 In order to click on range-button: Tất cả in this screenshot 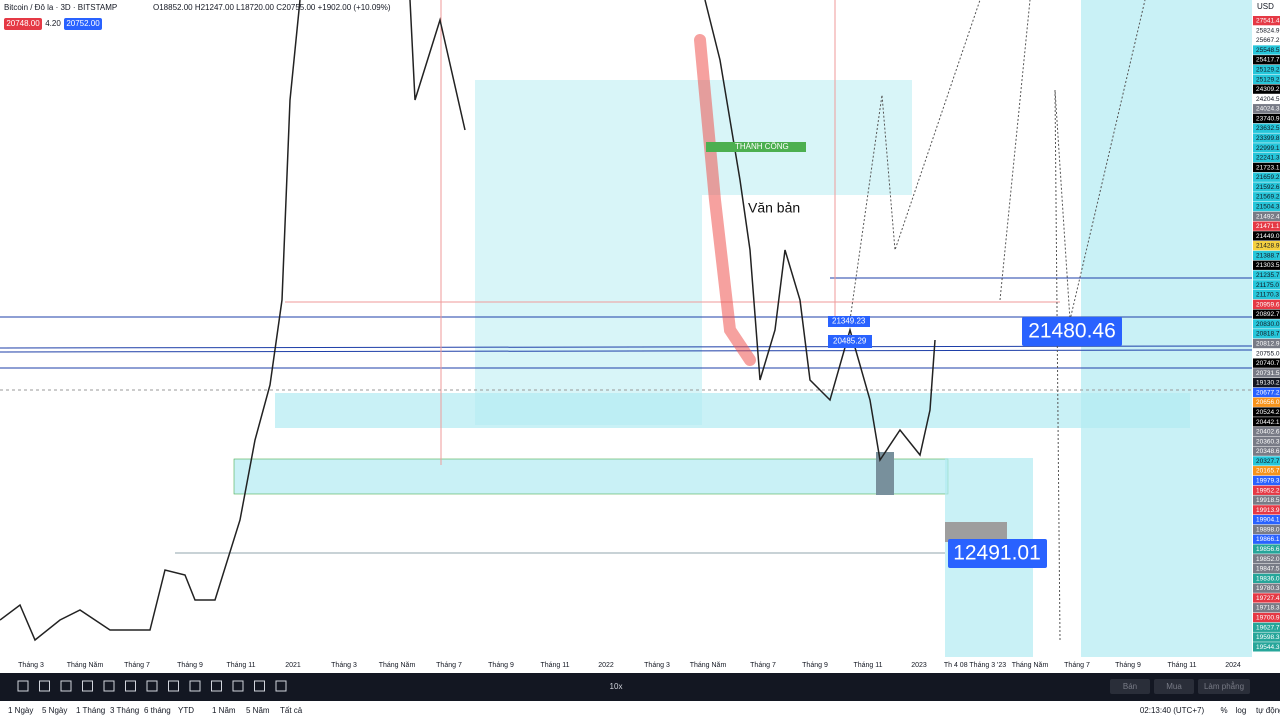, I will do `click(291, 710)`.